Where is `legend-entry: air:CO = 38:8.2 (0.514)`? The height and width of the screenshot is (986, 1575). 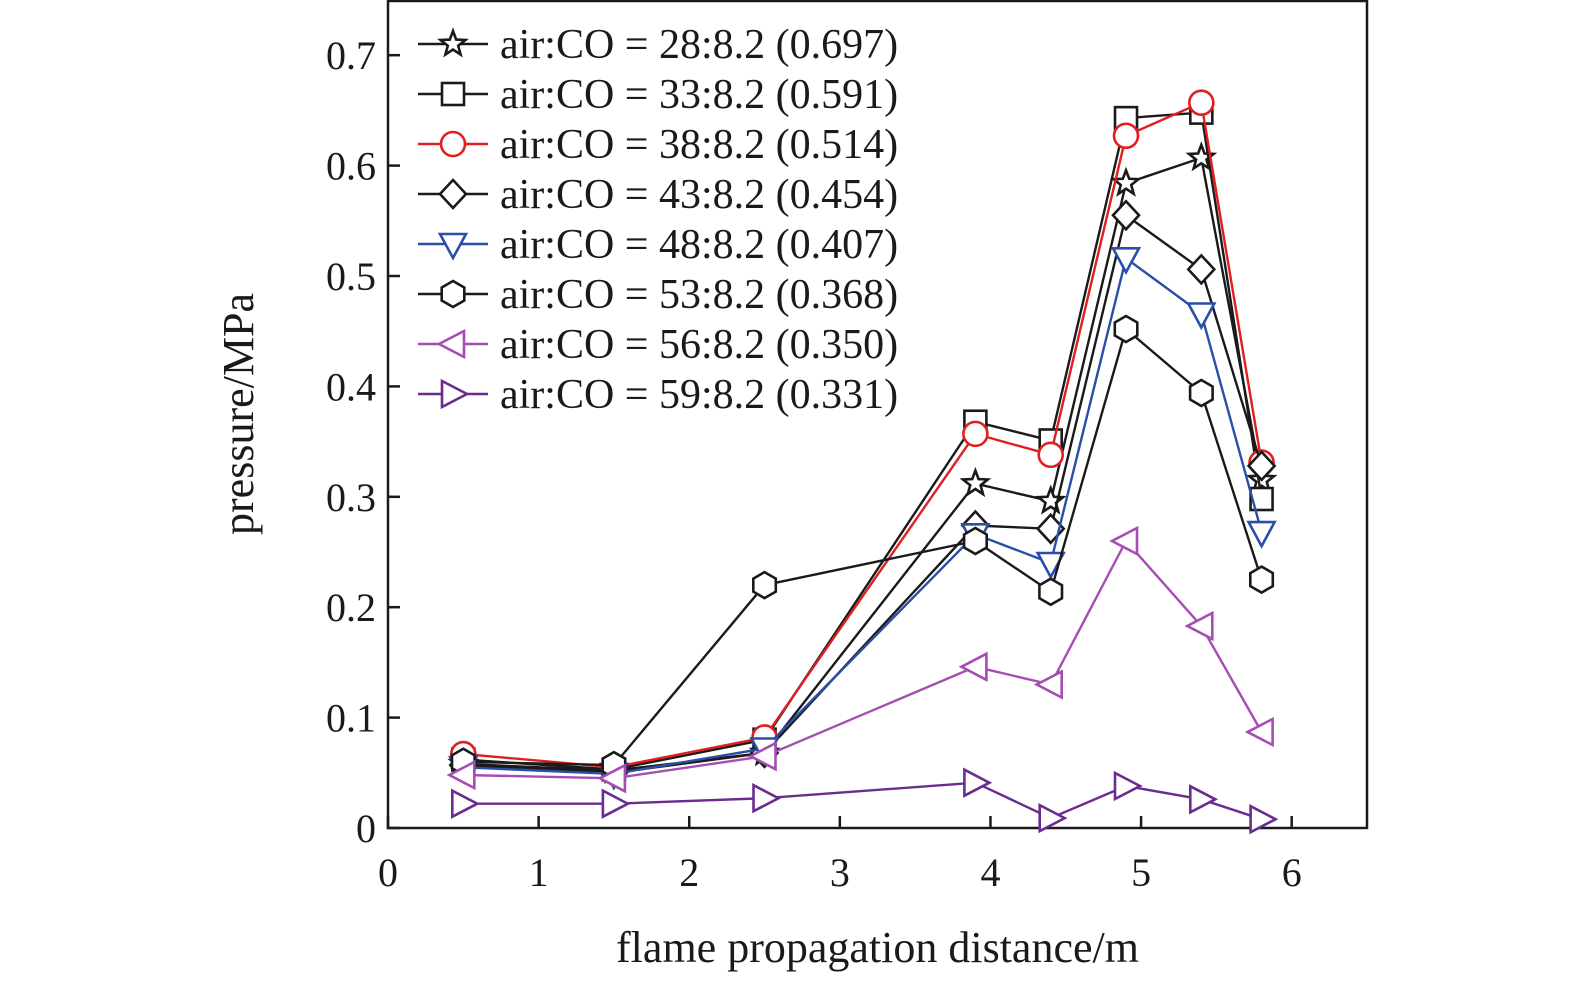
legend-entry: air:CO = 38:8.2 (0.514) is located at coordinates (658, 145).